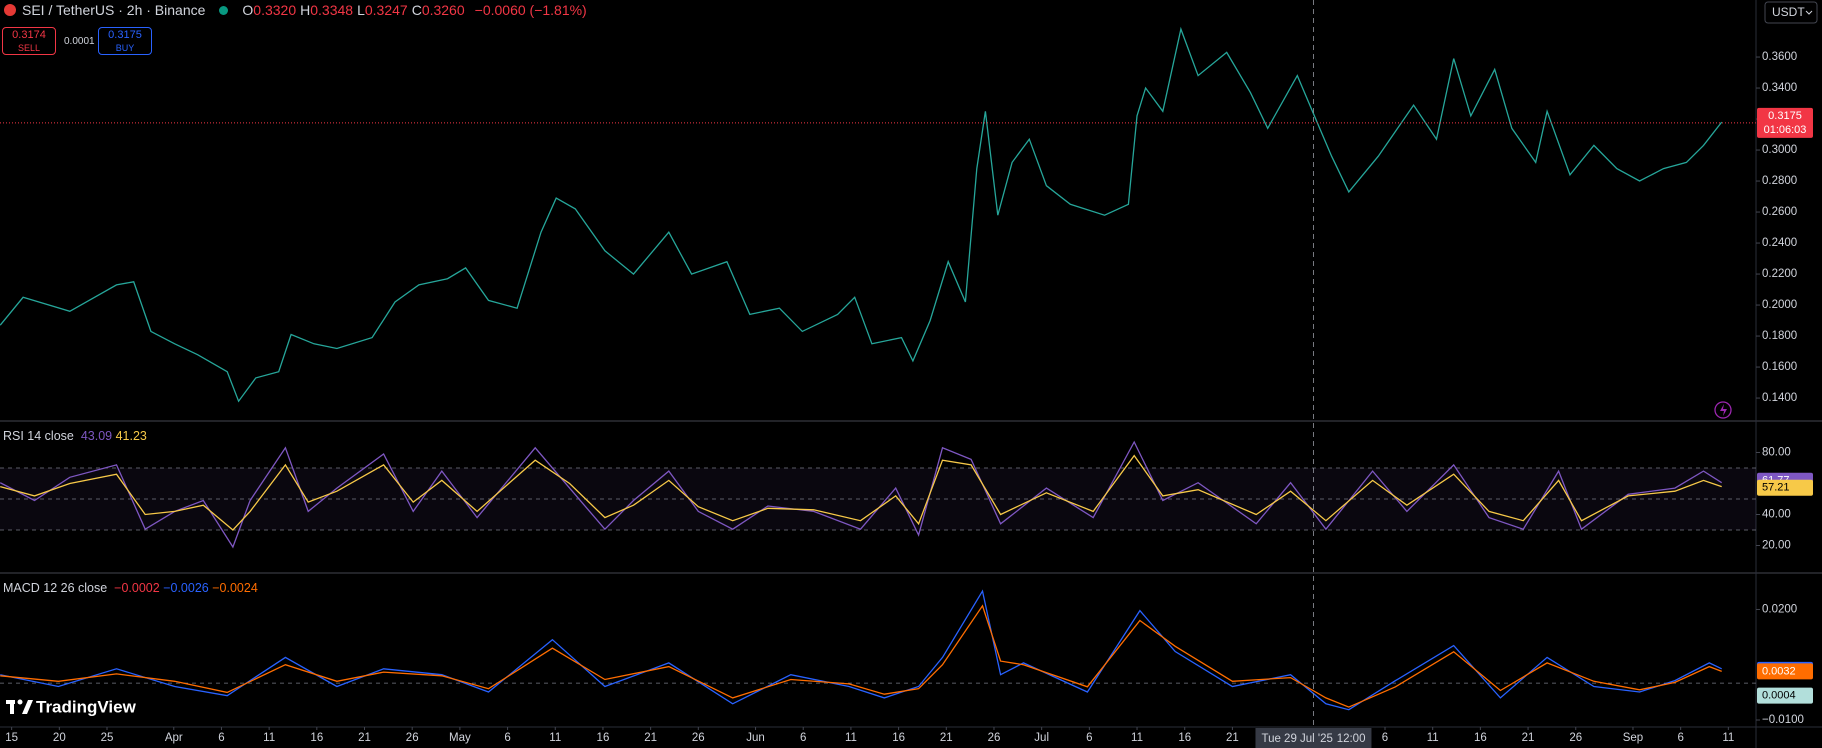 The height and width of the screenshot is (748, 1822). What do you see at coordinates (38, 436) in the screenshot?
I see `rsi-label: RSI 14 close` at bounding box center [38, 436].